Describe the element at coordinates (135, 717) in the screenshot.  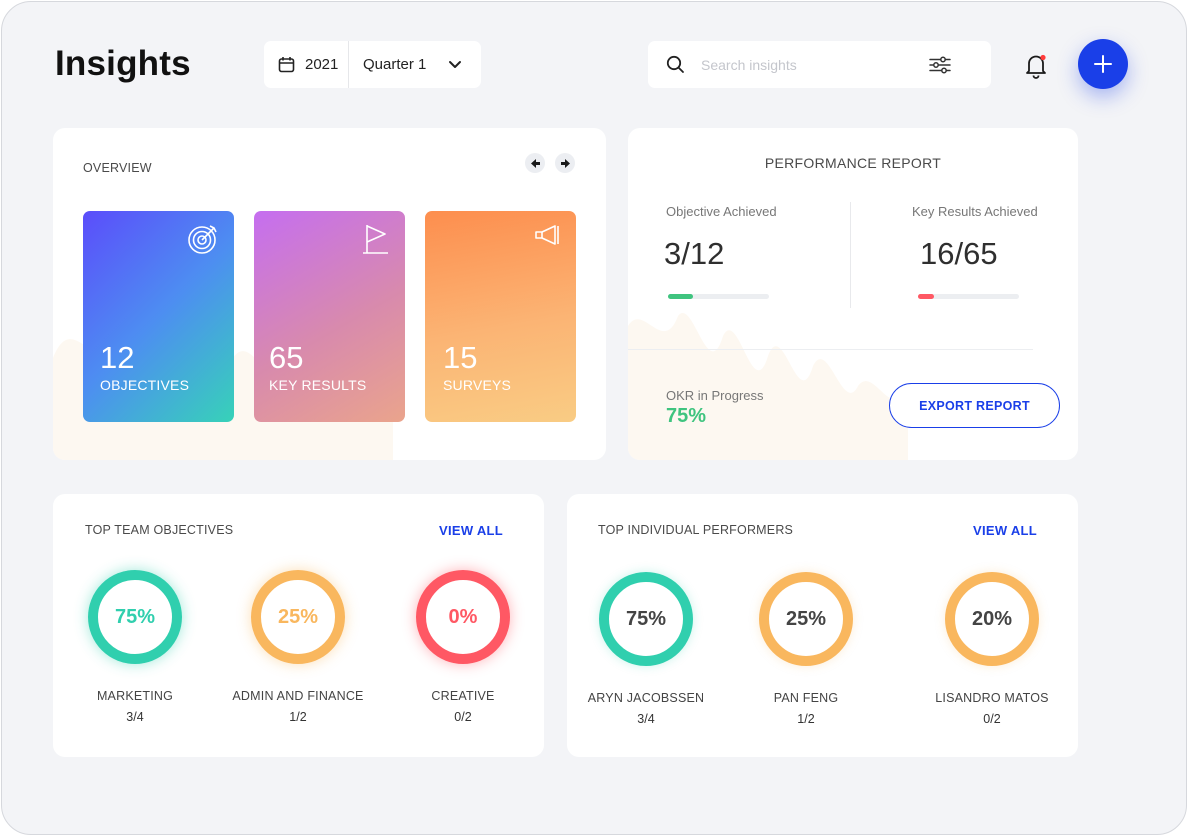
I see `team-count: 3/4` at that location.